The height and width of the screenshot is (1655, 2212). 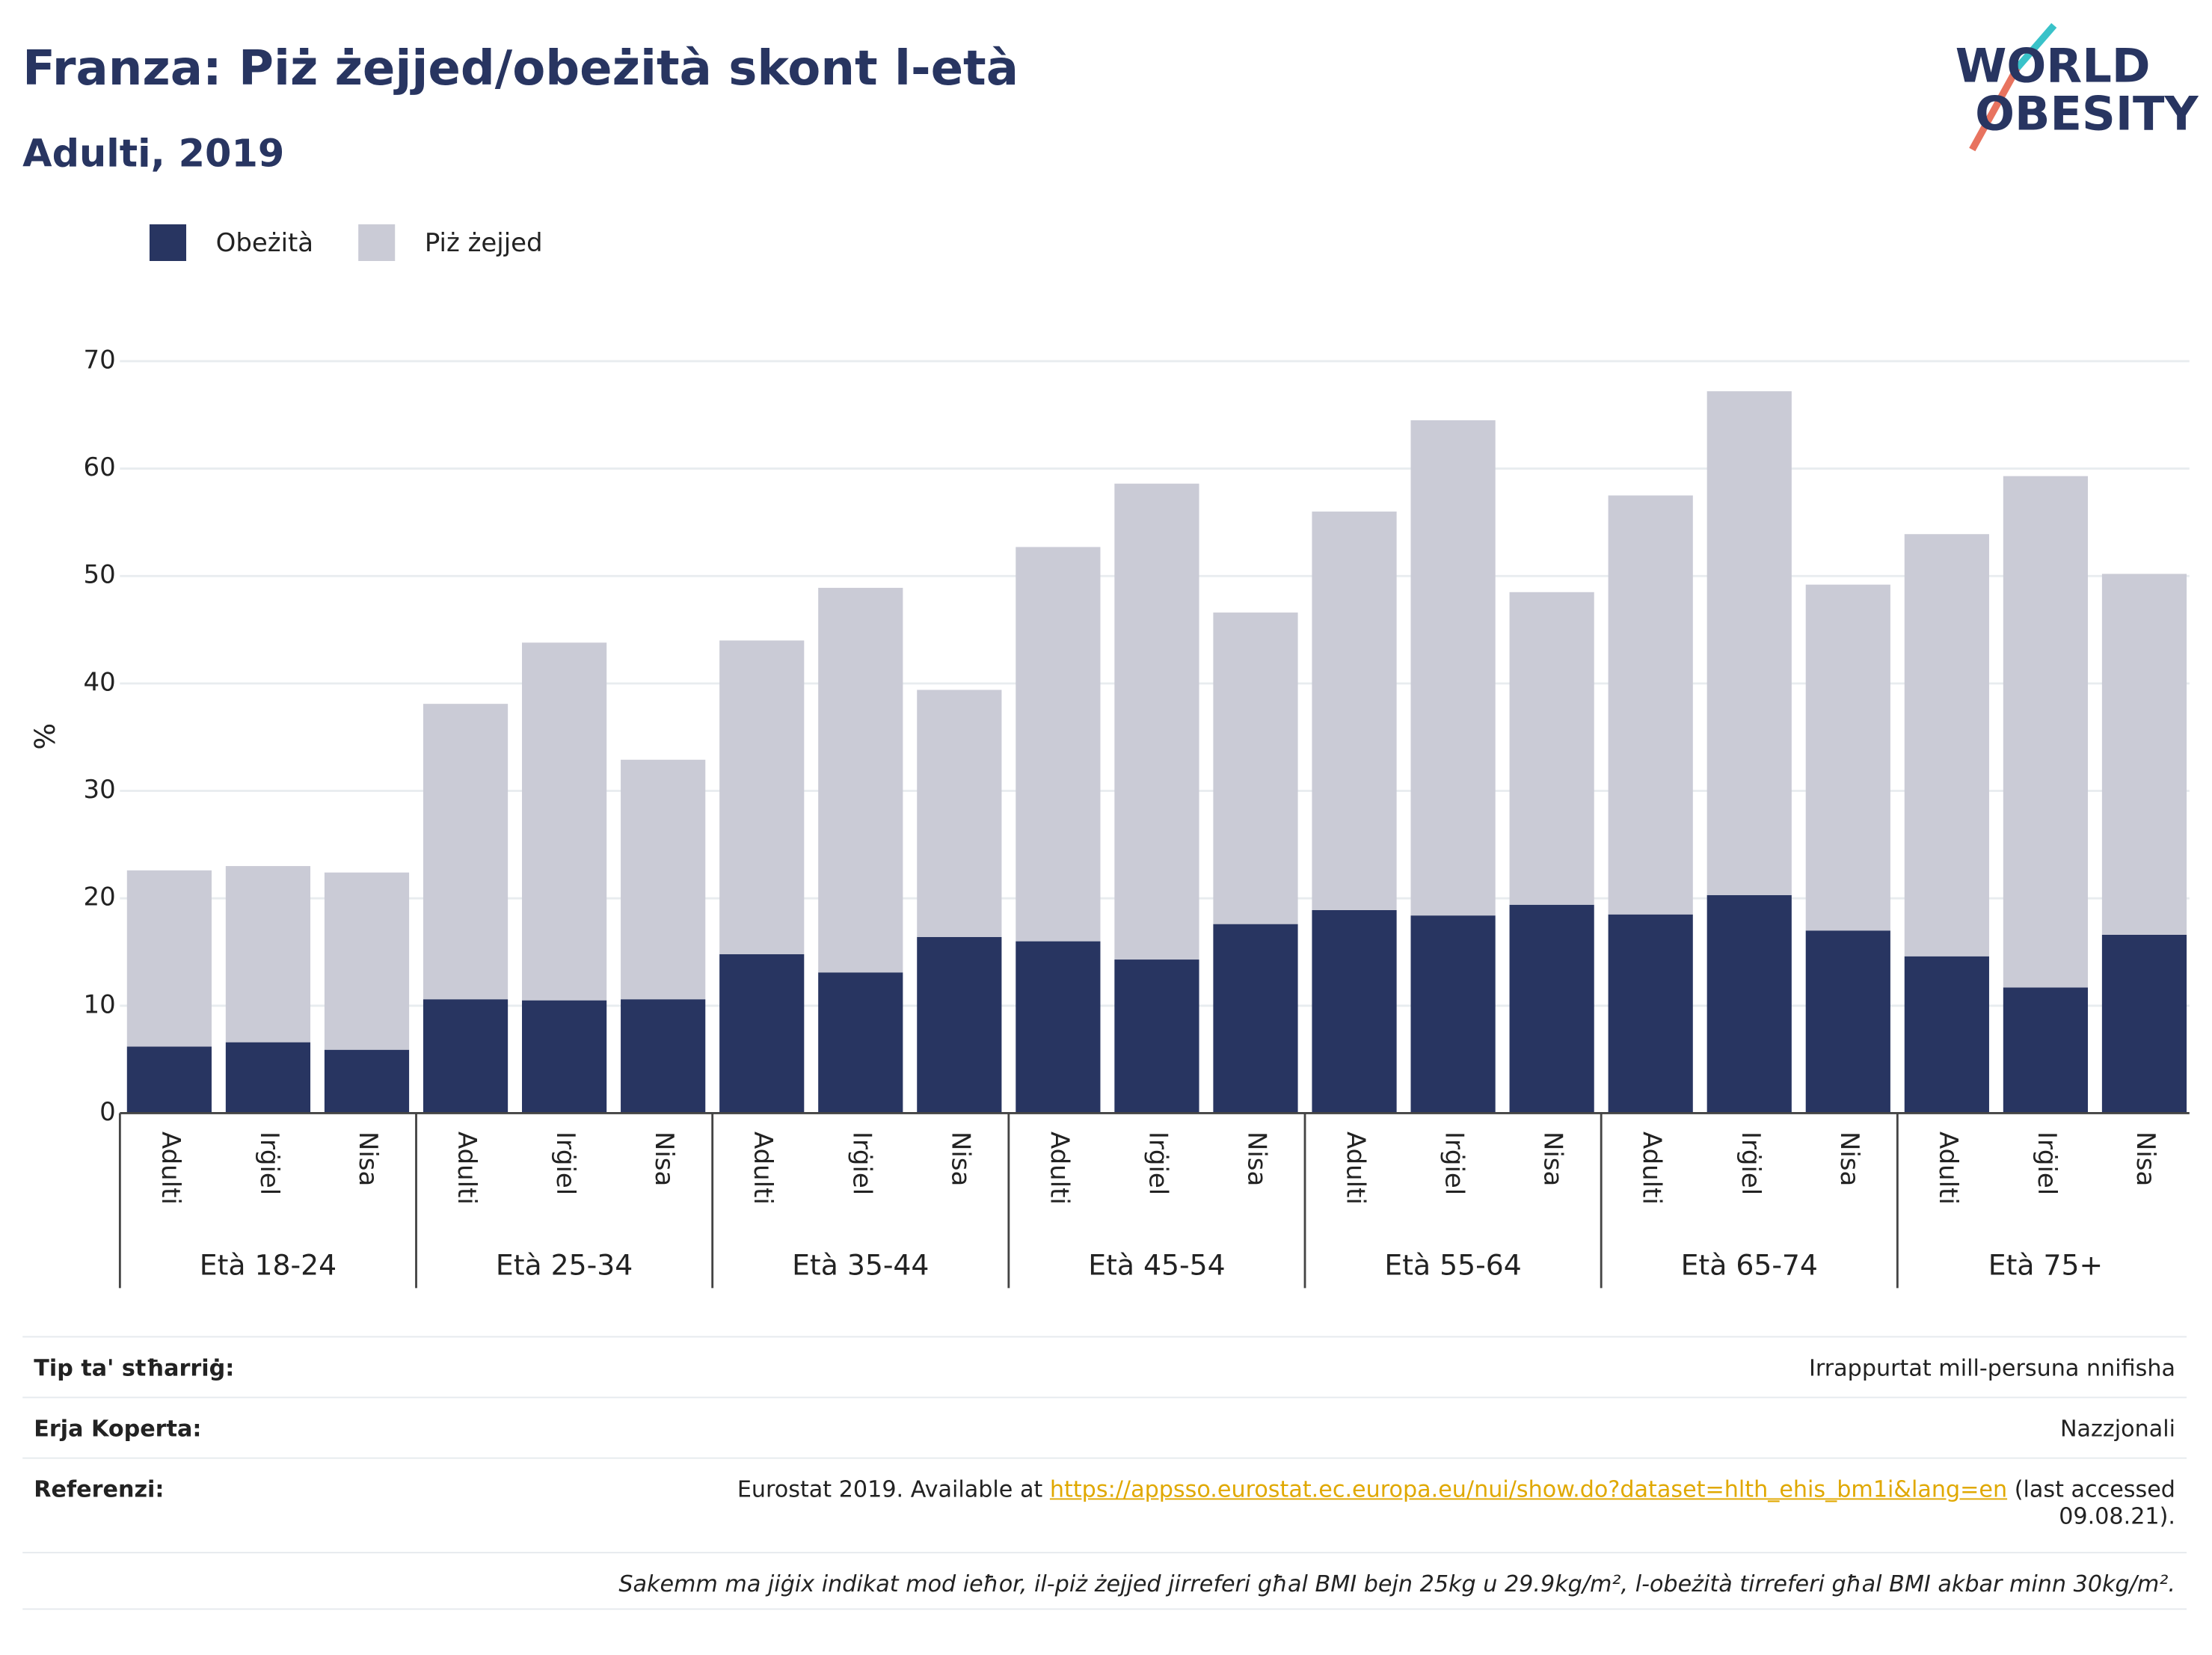 I want to click on y-tick-label: 60, so click(x=100, y=467).